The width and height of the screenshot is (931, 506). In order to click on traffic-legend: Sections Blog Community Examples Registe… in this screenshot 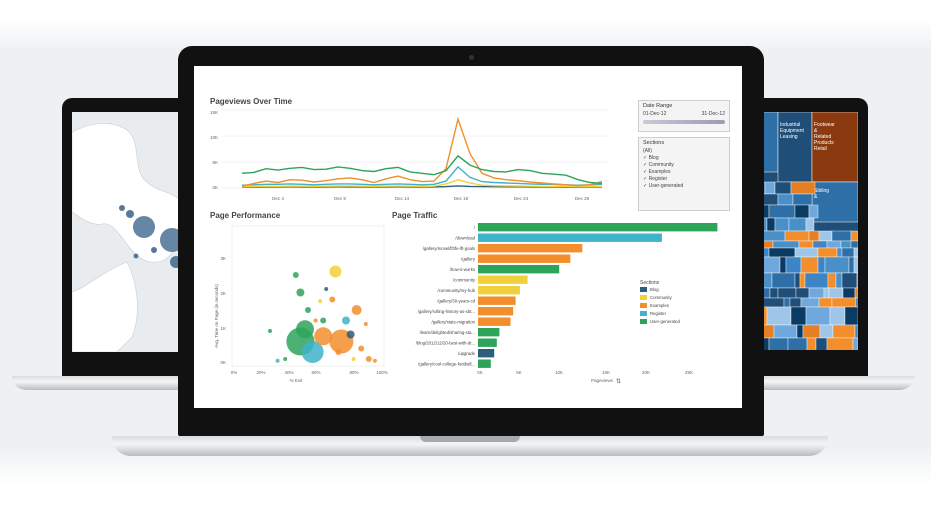, I will do `click(660, 302)`.